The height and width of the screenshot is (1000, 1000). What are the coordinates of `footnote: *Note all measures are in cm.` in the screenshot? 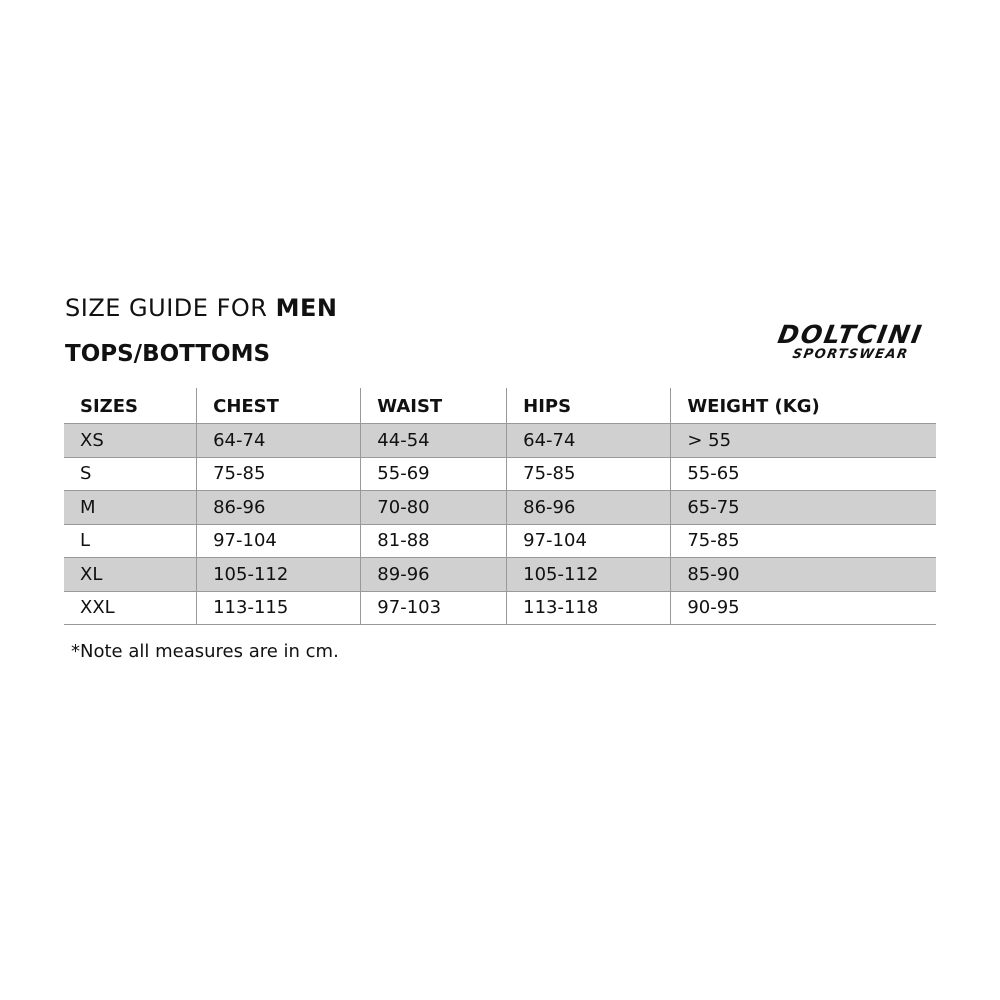 It's located at (205, 651).